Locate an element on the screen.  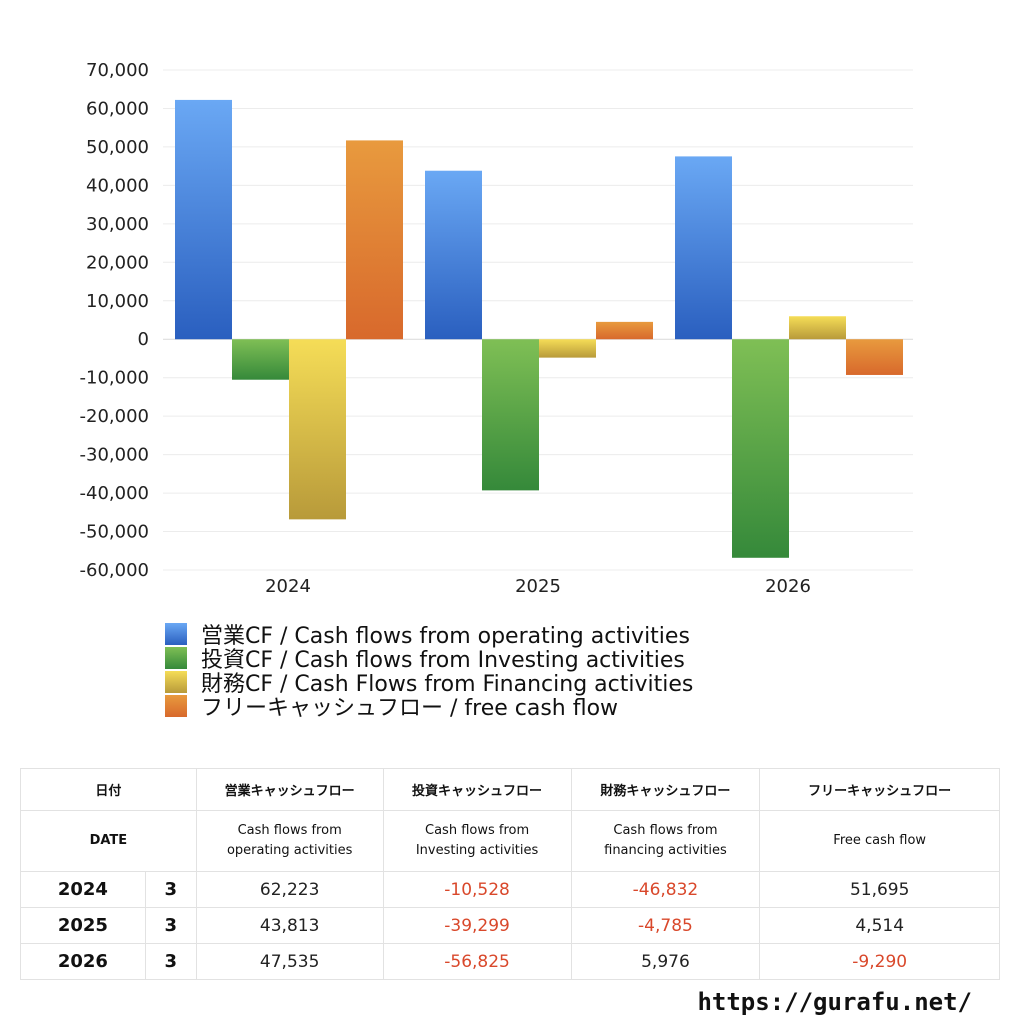
y-tick-label: -60,000 is located at coordinates (114, 570).